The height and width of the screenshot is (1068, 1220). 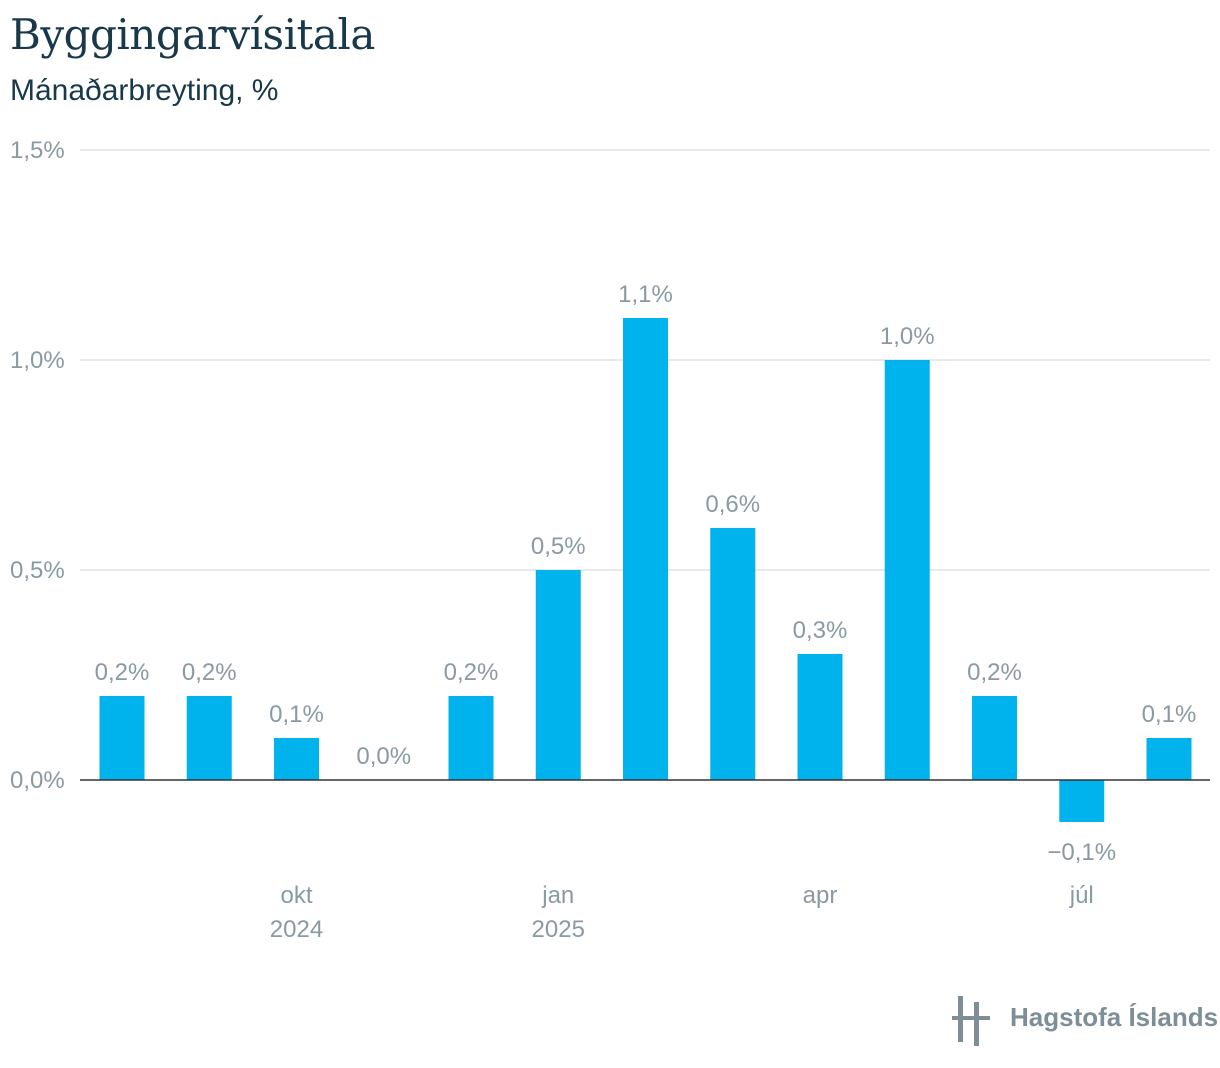 I want to click on data-label: 0,0%, so click(x=383, y=756).